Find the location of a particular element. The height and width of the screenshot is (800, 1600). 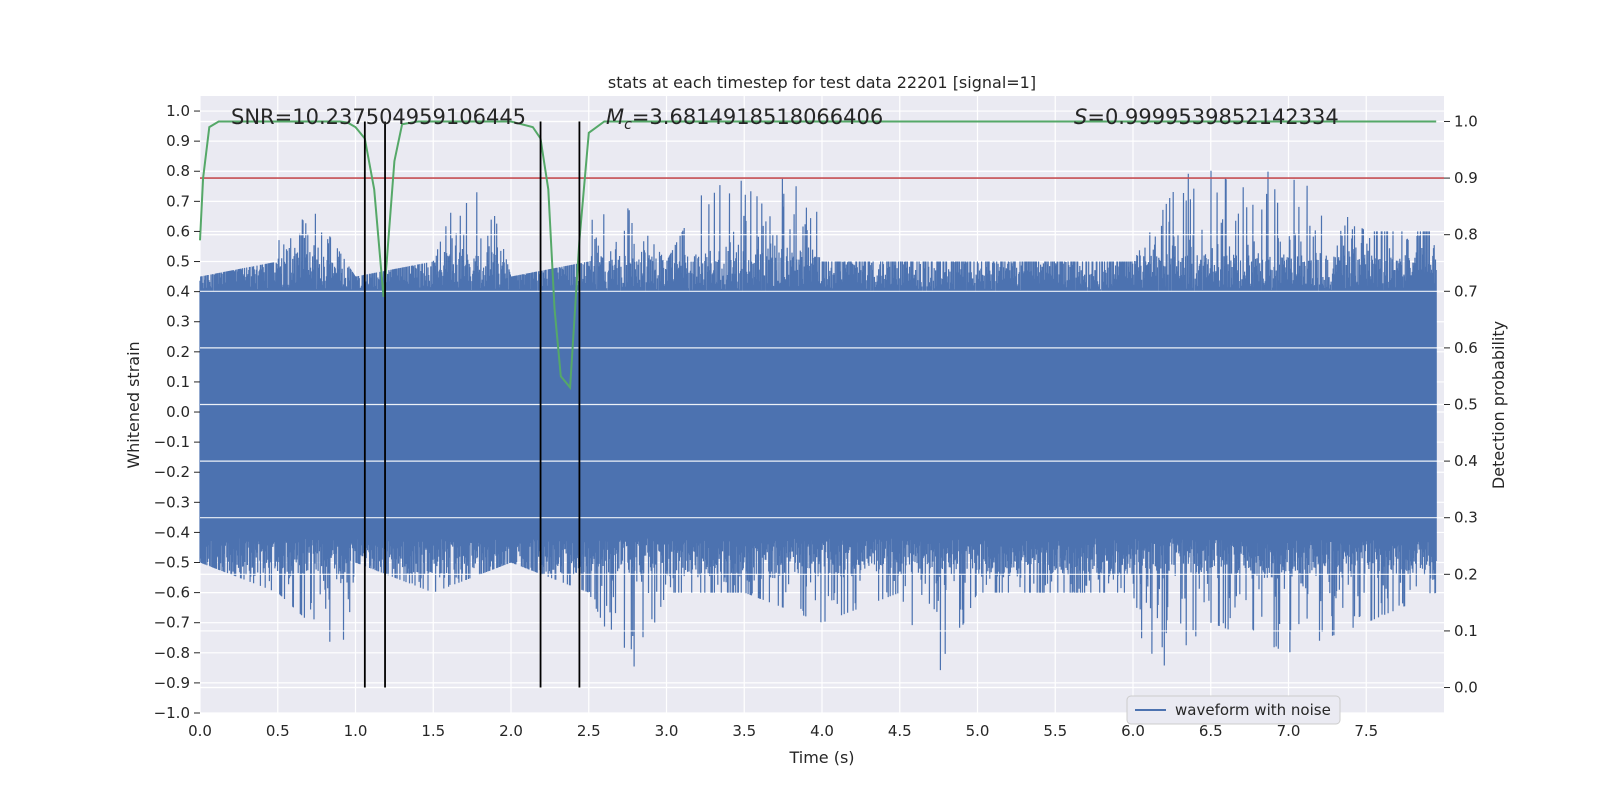

legend: waveform with noise is located at coordinates (1233, 710).